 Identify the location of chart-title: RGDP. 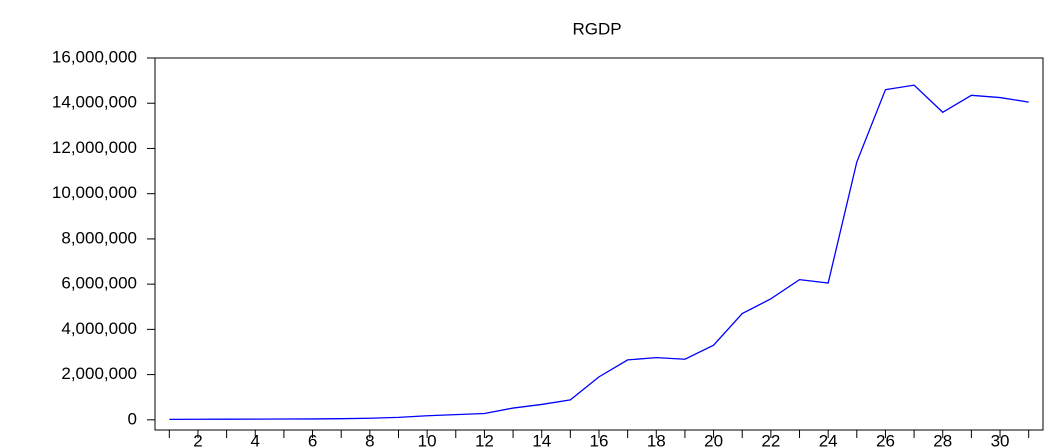
(596, 28).